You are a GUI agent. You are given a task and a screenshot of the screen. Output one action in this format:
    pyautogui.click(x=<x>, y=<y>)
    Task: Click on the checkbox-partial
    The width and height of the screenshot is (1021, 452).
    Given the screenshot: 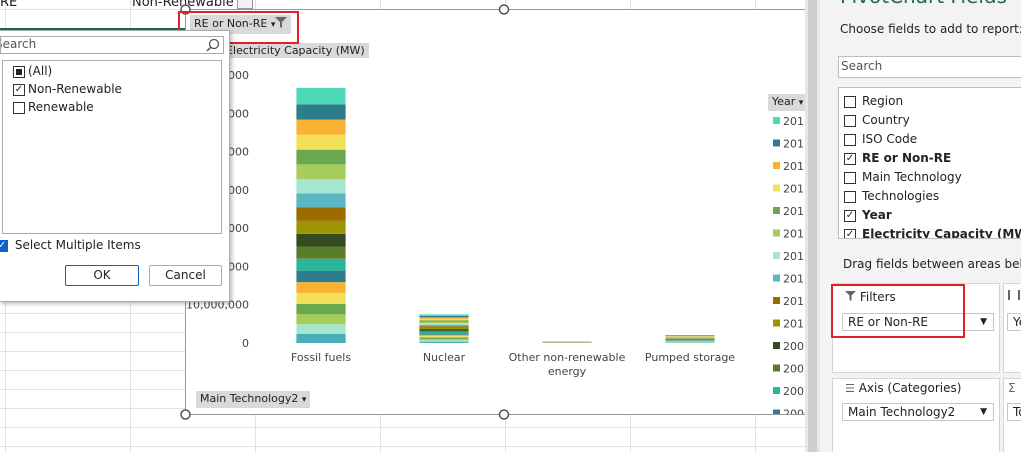 What is the action you would take?
    pyautogui.click(x=19, y=71)
    